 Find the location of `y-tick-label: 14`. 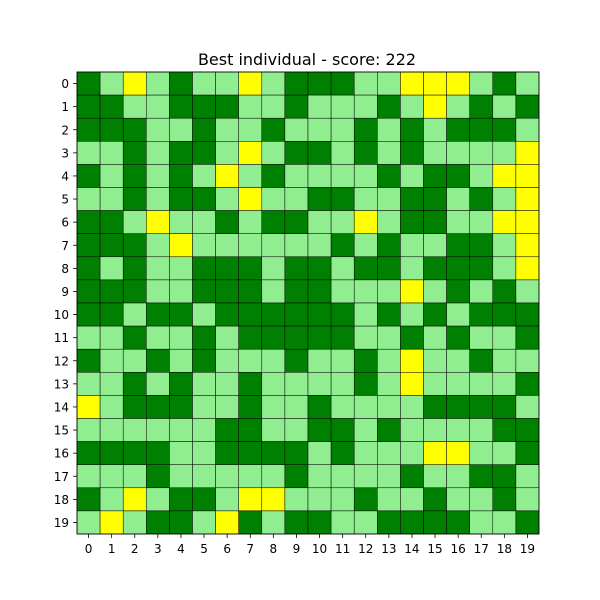

y-tick-label: 14 is located at coordinates (61, 407).